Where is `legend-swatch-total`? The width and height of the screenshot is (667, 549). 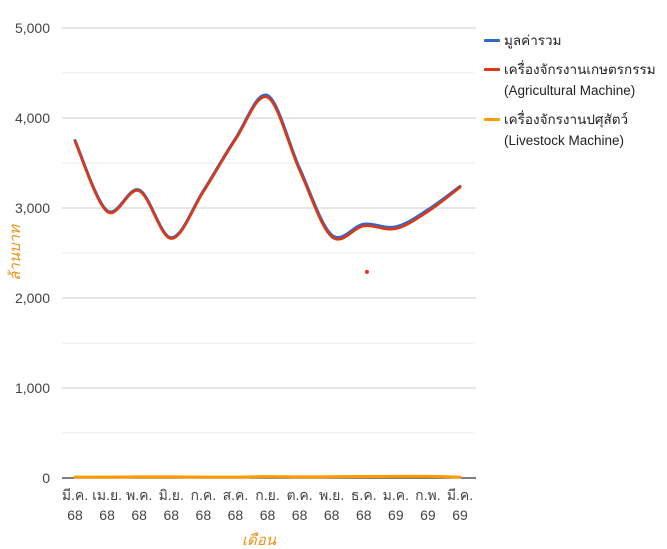 legend-swatch-total is located at coordinates (492, 40).